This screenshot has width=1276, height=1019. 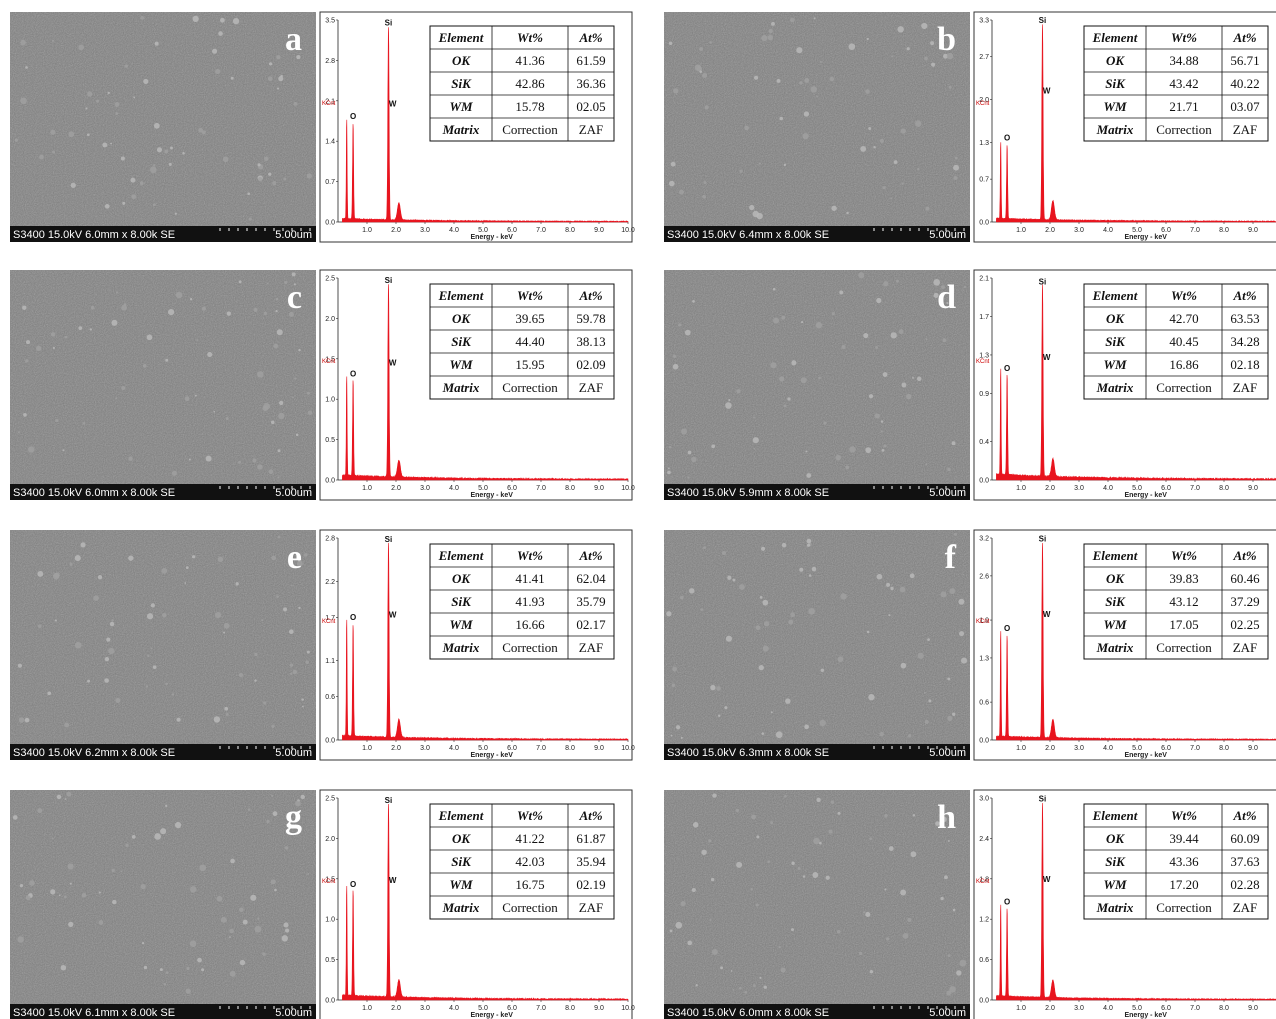 What do you see at coordinates (1244, 884) in the screenshot?
I see `table-cell: 02.28` at bounding box center [1244, 884].